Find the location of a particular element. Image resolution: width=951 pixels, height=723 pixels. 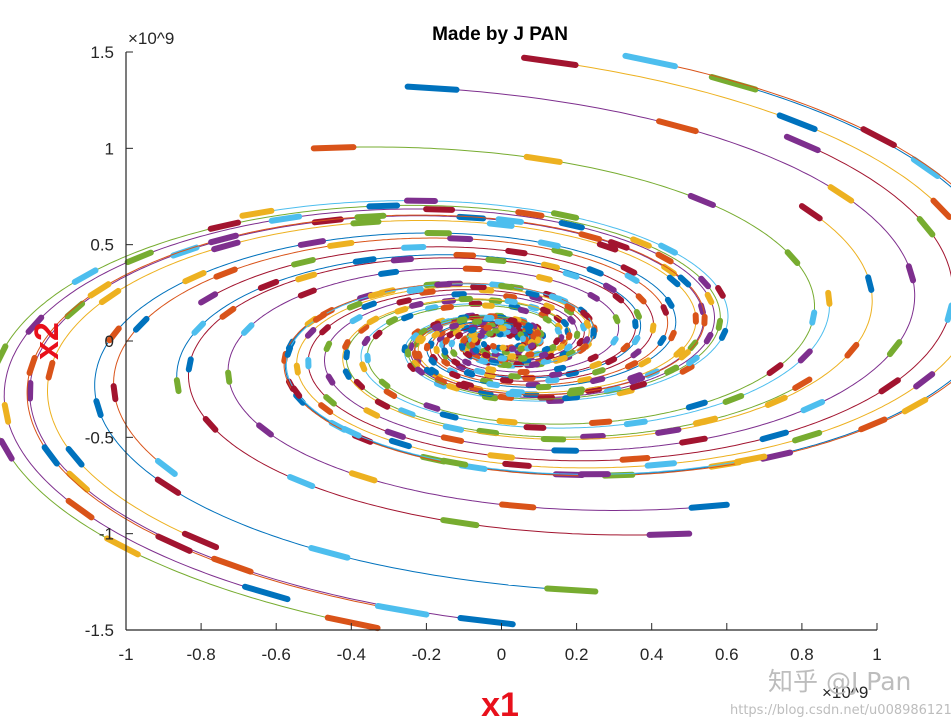

y-tick-layer: 1.5 1 0.5 0 -0.5 -1 -1.5 is located at coordinates (109, 341).